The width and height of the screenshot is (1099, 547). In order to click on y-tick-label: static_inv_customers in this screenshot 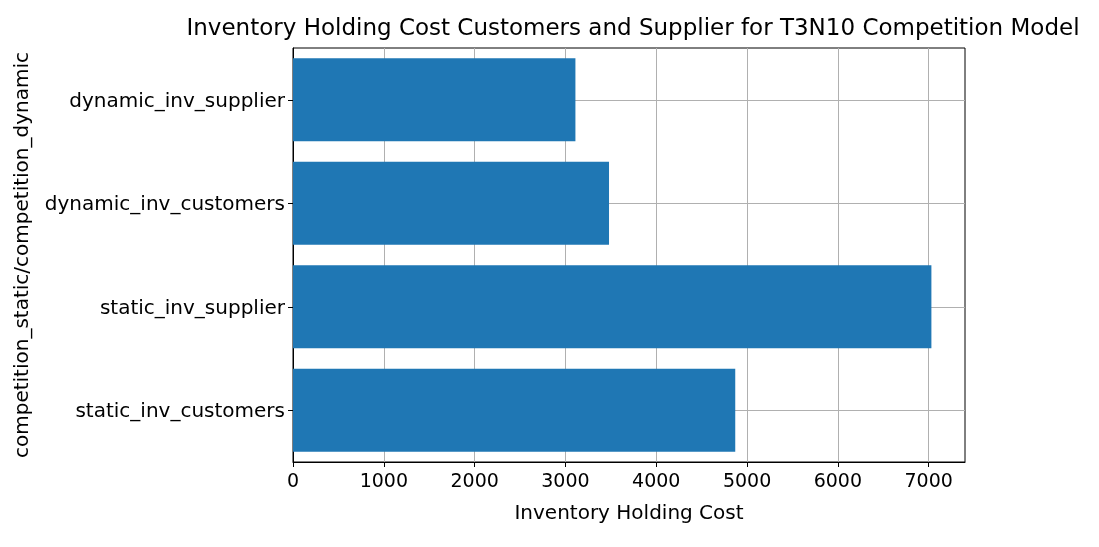, I will do `click(180, 410)`.